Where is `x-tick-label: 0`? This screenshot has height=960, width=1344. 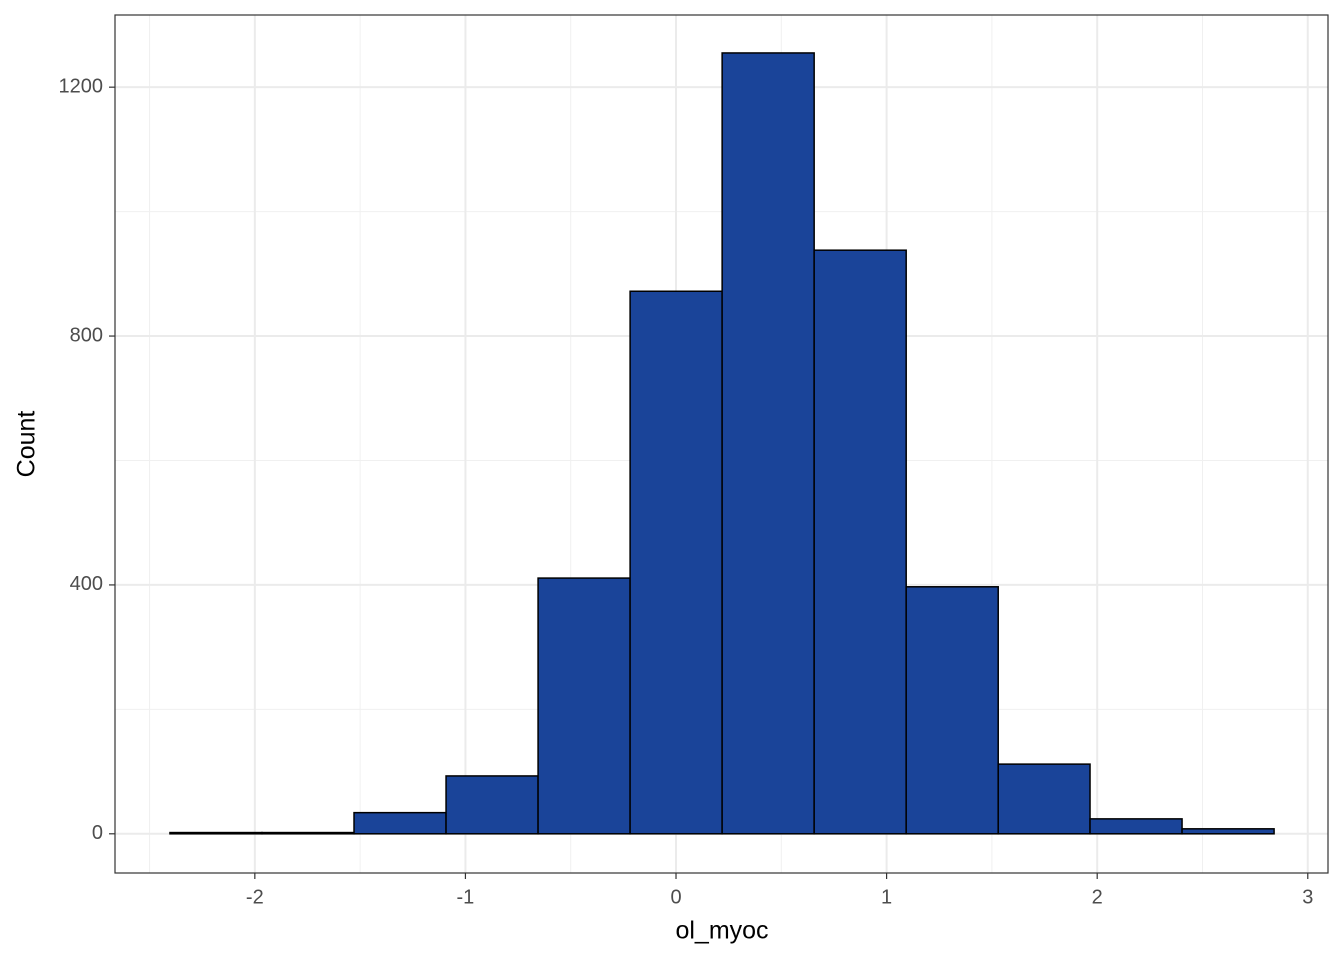
x-tick-label: 0 is located at coordinates (675, 897).